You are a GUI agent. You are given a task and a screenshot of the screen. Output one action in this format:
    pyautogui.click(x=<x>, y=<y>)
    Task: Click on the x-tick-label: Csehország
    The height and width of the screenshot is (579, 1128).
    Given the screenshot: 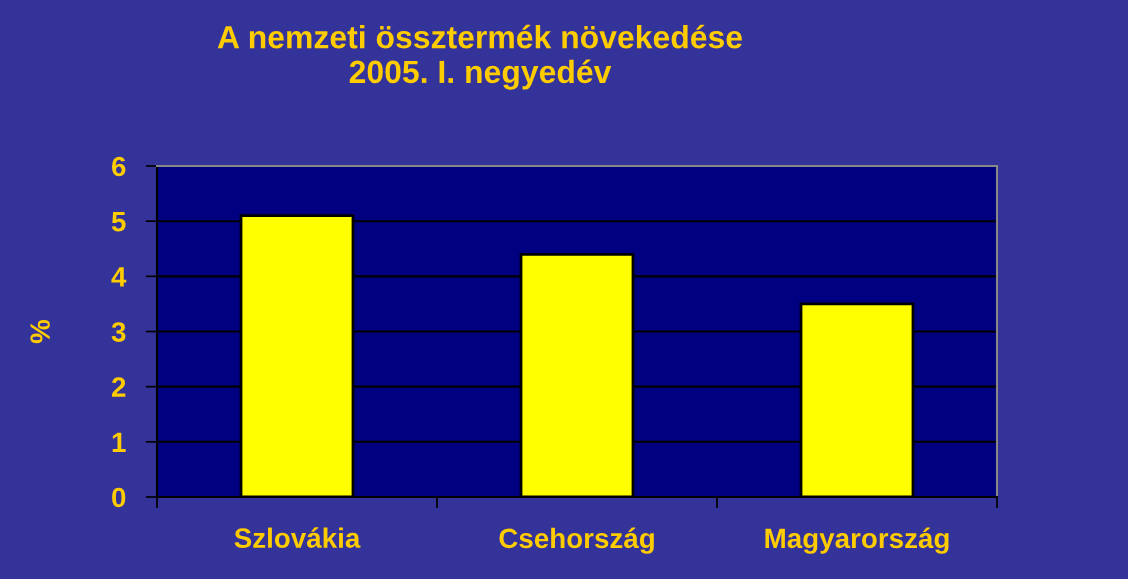 What is the action you would take?
    pyautogui.click(x=576, y=540)
    